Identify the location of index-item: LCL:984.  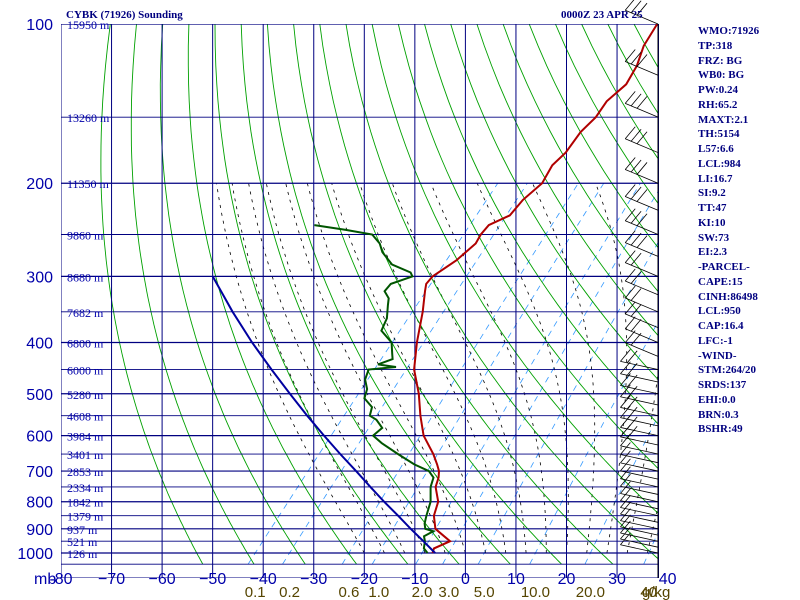
(719, 163).